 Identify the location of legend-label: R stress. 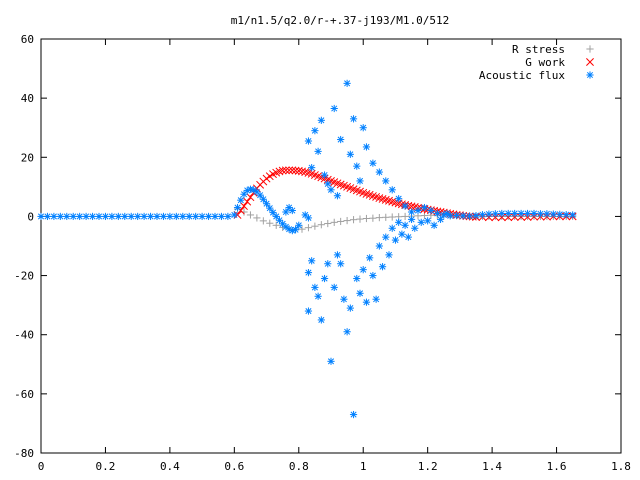
(538, 49).